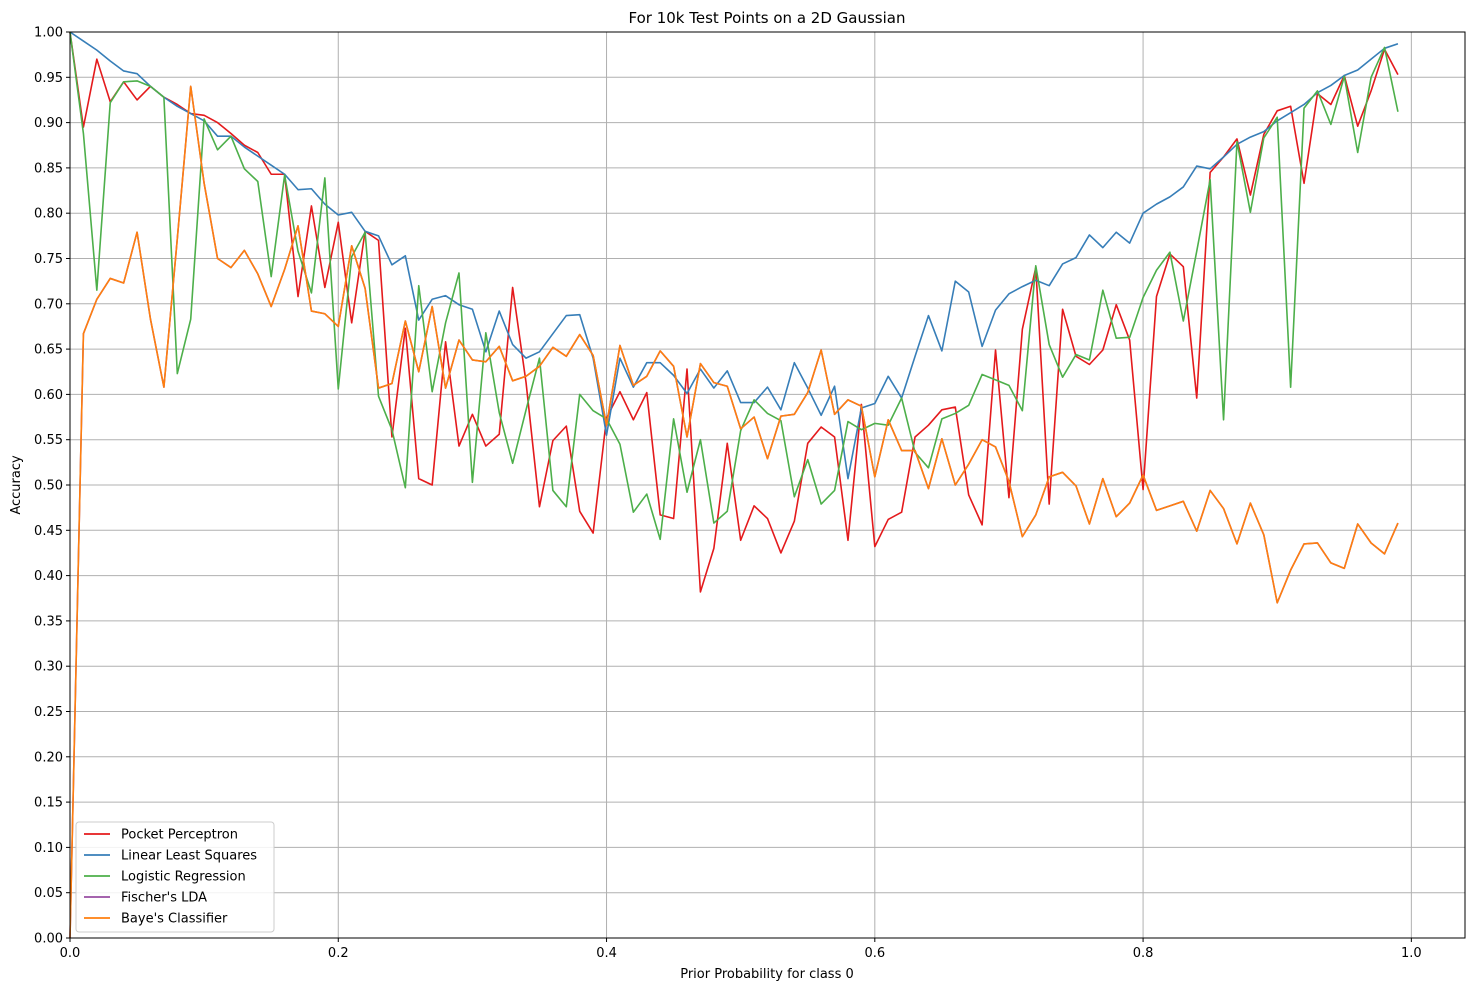  I want to click on legend-label-linear-least-squares: Linear Least Squares, so click(189, 856).